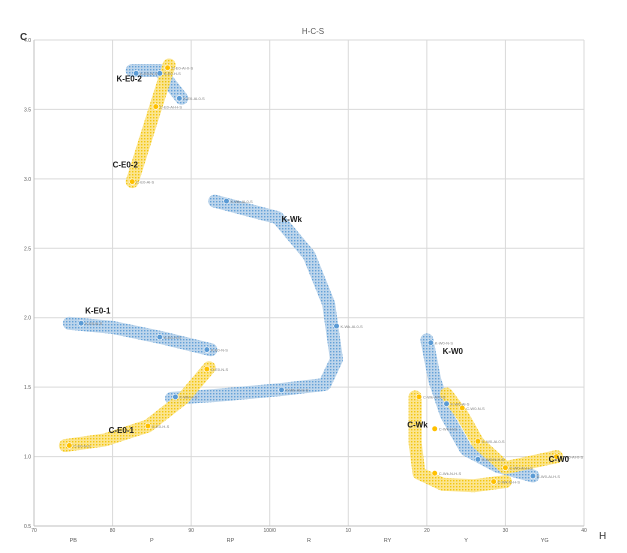 This screenshot has width=627, height=553. What do you see at coordinates (219, 349) in the screenshot?
I see `point-label-k-e0-1-2: K-E0-N-S` at bounding box center [219, 349].